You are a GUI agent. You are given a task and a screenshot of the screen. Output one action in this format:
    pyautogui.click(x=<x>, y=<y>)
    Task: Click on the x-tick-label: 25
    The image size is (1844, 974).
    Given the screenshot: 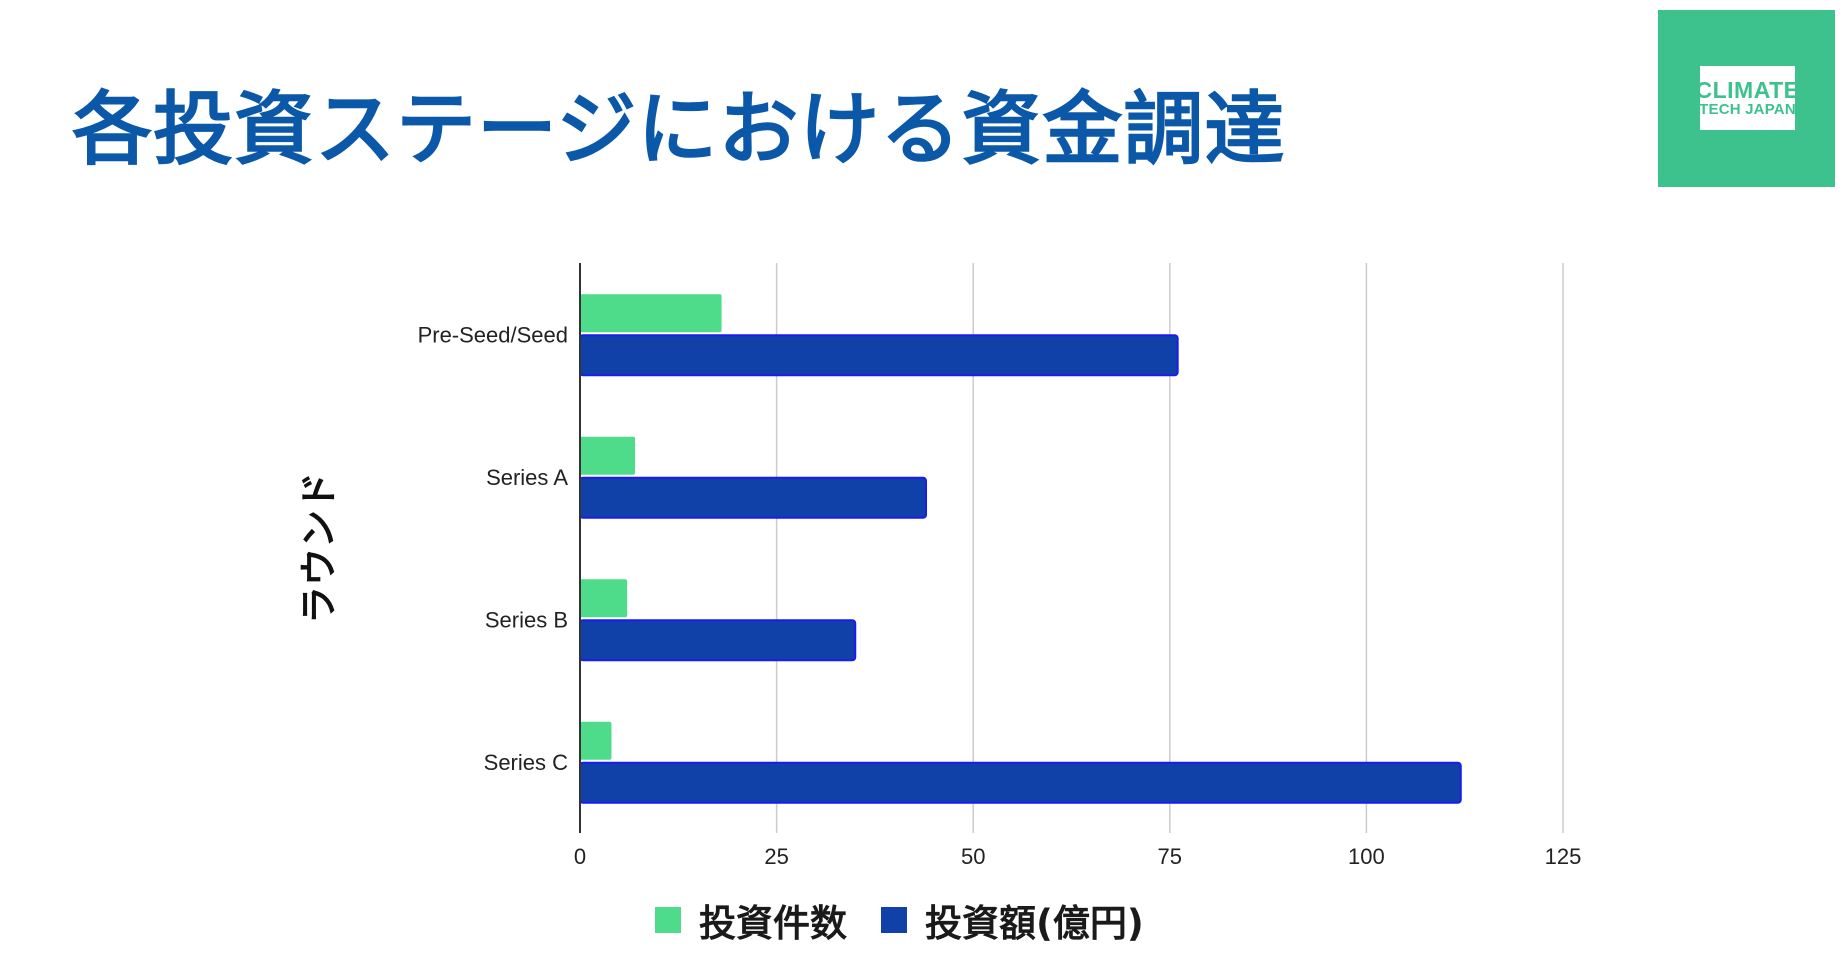 What is the action you would take?
    pyautogui.click(x=776, y=856)
    